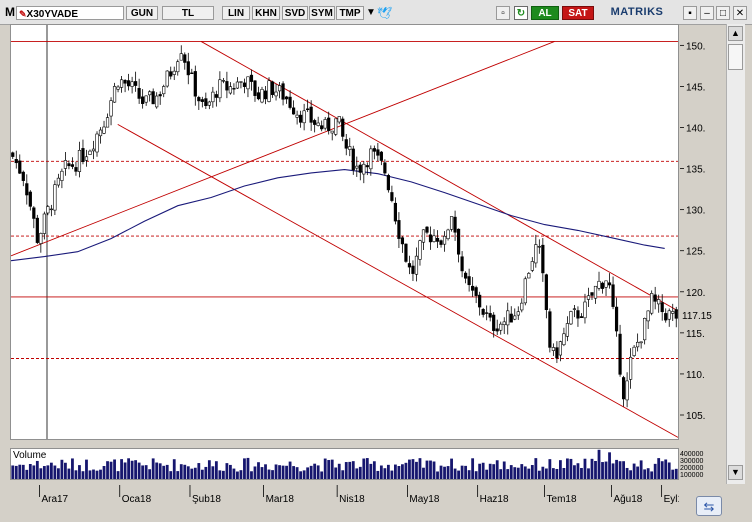  What do you see at coordinates (695, 293) in the screenshot?
I see `y-tick-label: 120.` at bounding box center [695, 293].